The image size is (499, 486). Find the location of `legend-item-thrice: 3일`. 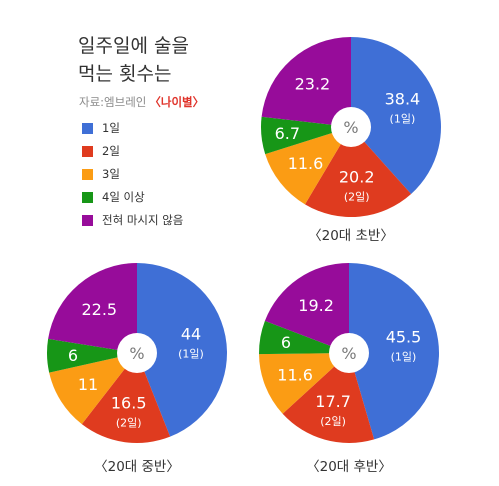

legend-item-thrice: 3일 is located at coordinates (132, 174).